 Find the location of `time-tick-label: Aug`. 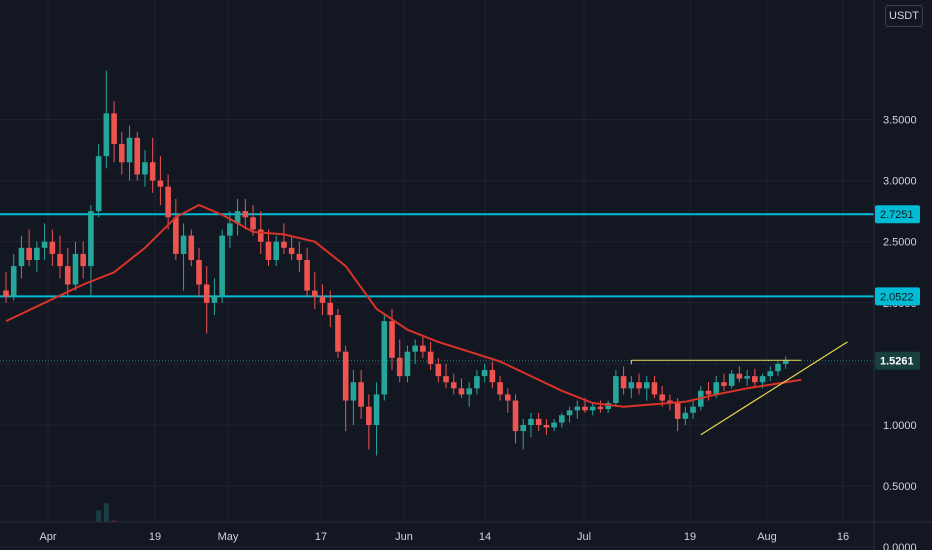

time-tick-label: Aug is located at coordinates (767, 537).